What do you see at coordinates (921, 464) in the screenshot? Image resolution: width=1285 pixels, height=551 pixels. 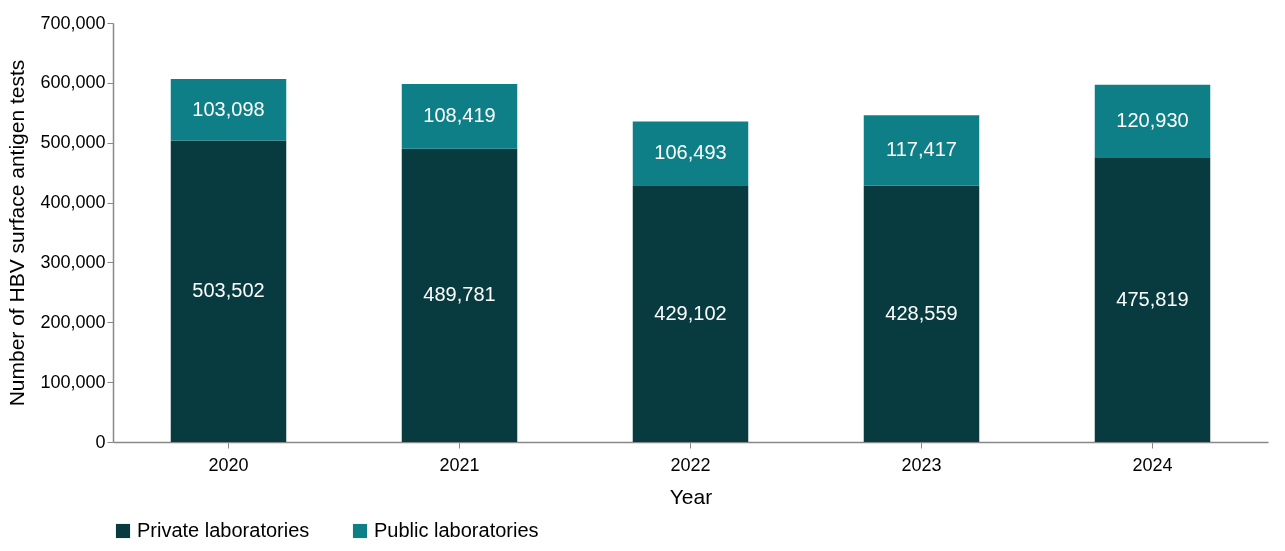 I see `x-tick-label: 2023` at bounding box center [921, 464].